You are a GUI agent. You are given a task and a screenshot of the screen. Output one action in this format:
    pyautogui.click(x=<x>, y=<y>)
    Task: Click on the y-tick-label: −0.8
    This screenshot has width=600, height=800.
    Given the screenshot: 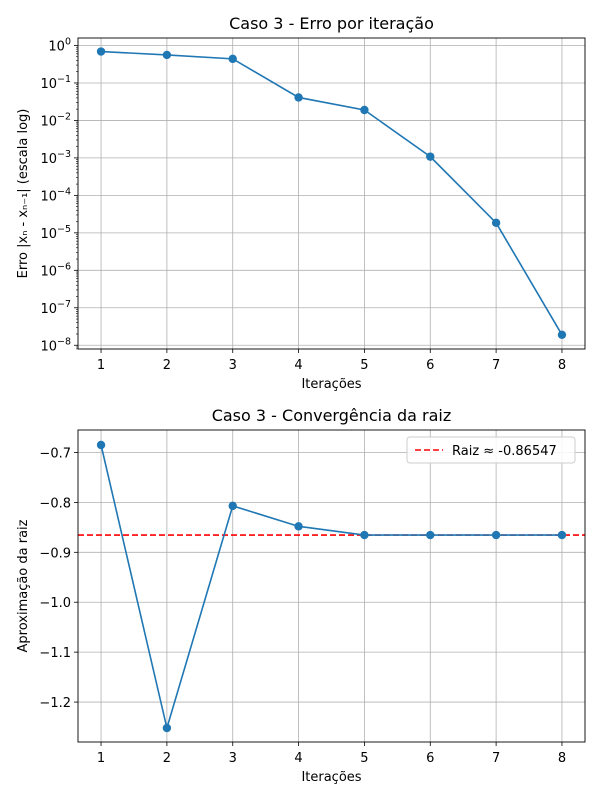 What is the action you would take?
    pyautogui.click(x=55, y=503)
    